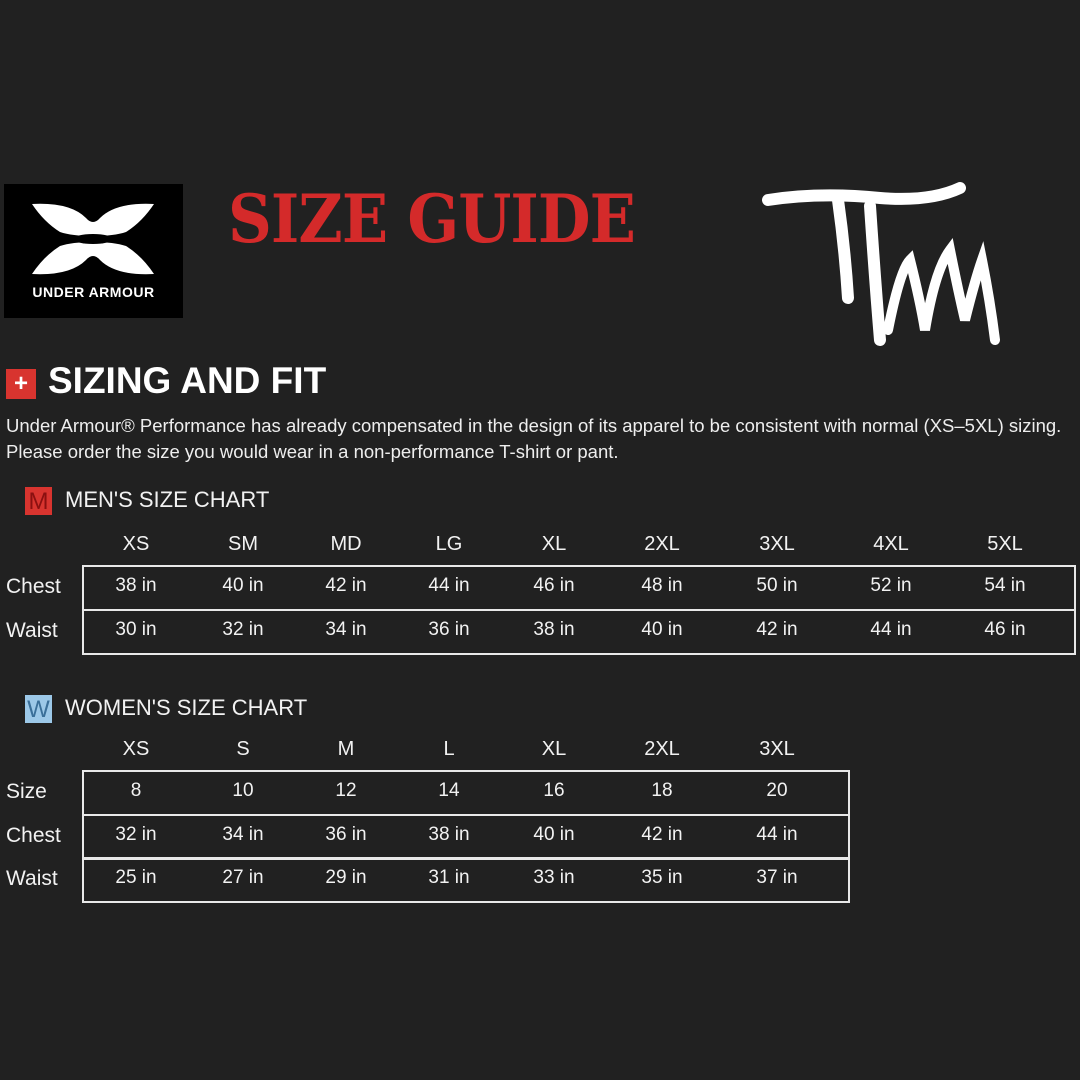 The height and width of the screenshot is (1080, 1080). I want to click on table-cell: 25 in, so click(136, 877).